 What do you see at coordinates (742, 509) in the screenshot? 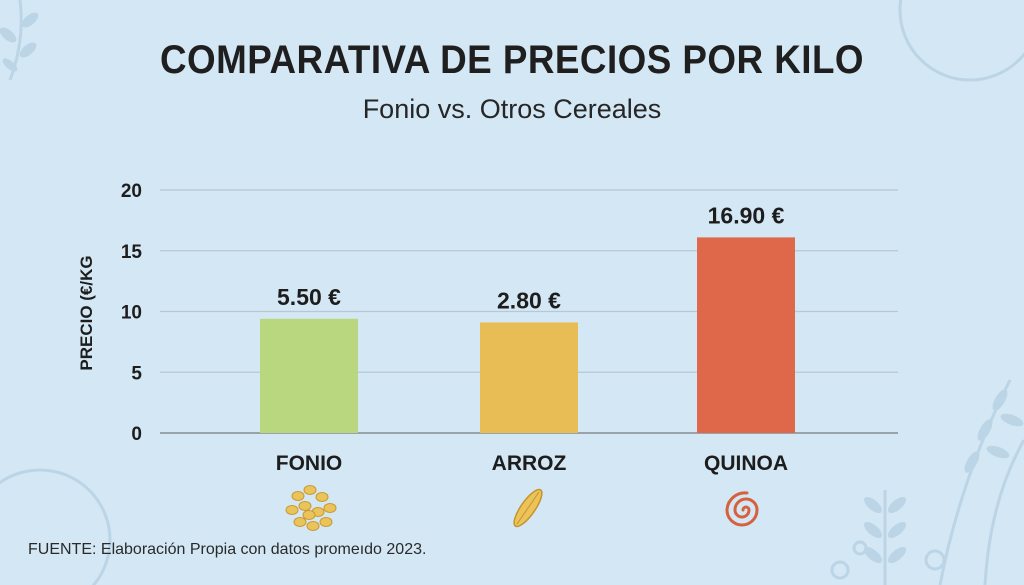
I see `quinoa-spiral-icon` at bounding box center [742, 509].